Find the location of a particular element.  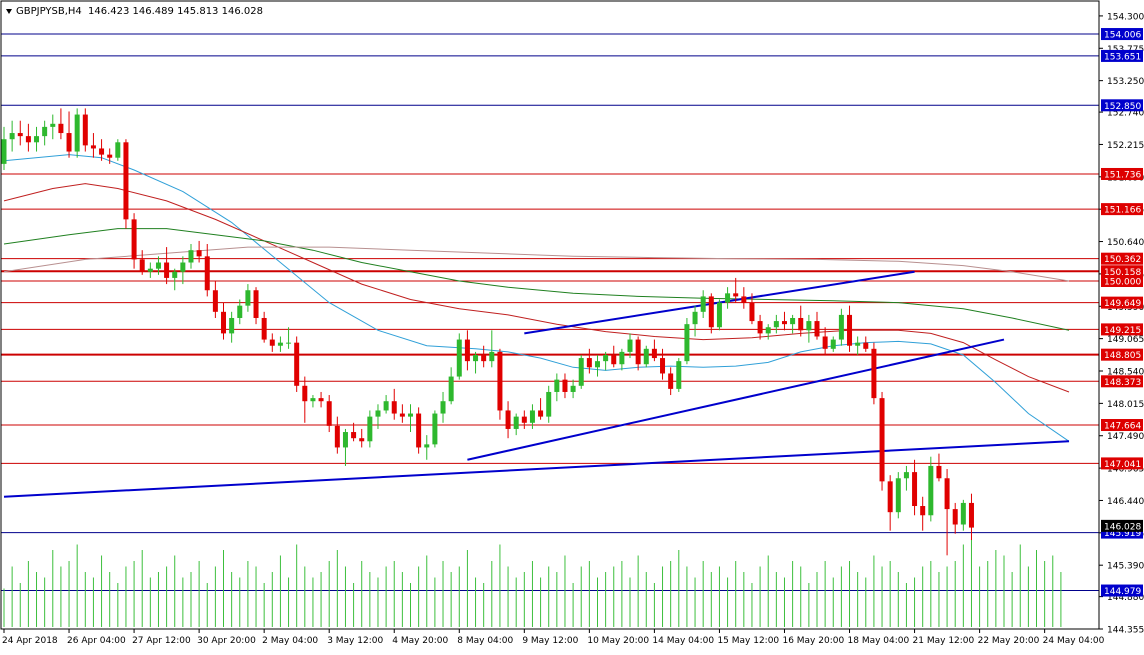

time-tick-label: 18 May 04:00 is located at coordinates (879, 641).